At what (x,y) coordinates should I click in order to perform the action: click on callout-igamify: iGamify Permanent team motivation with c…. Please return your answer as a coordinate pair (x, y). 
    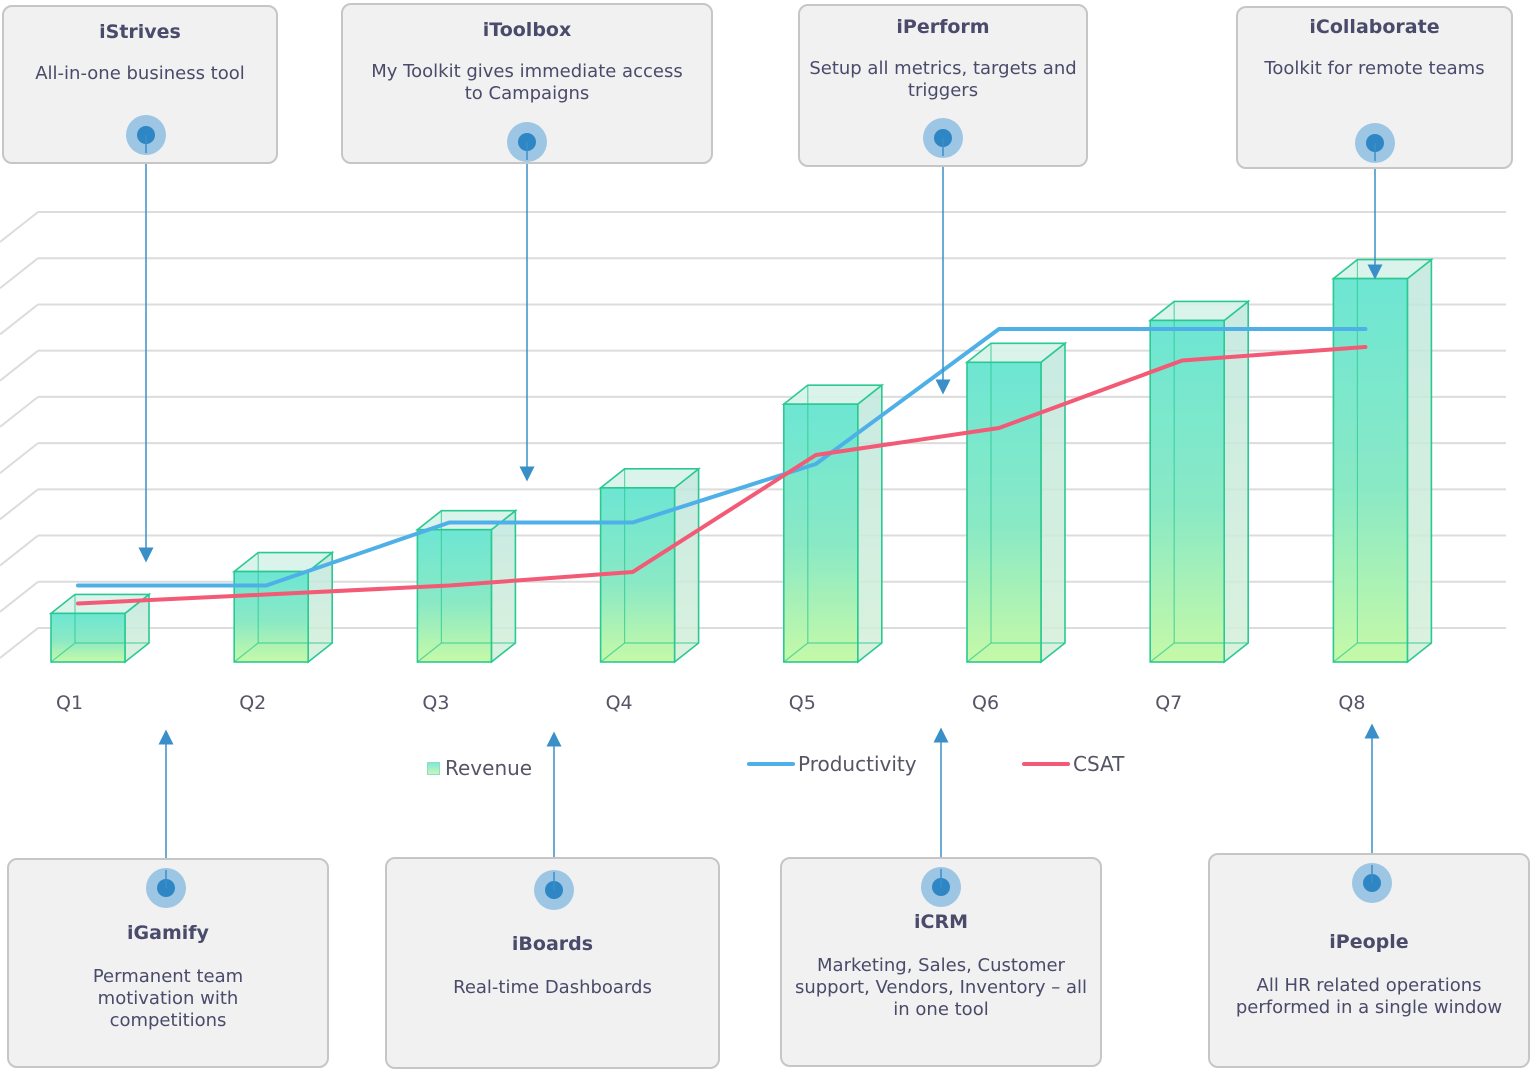
    Looking at the image, I should click on (168, 963).